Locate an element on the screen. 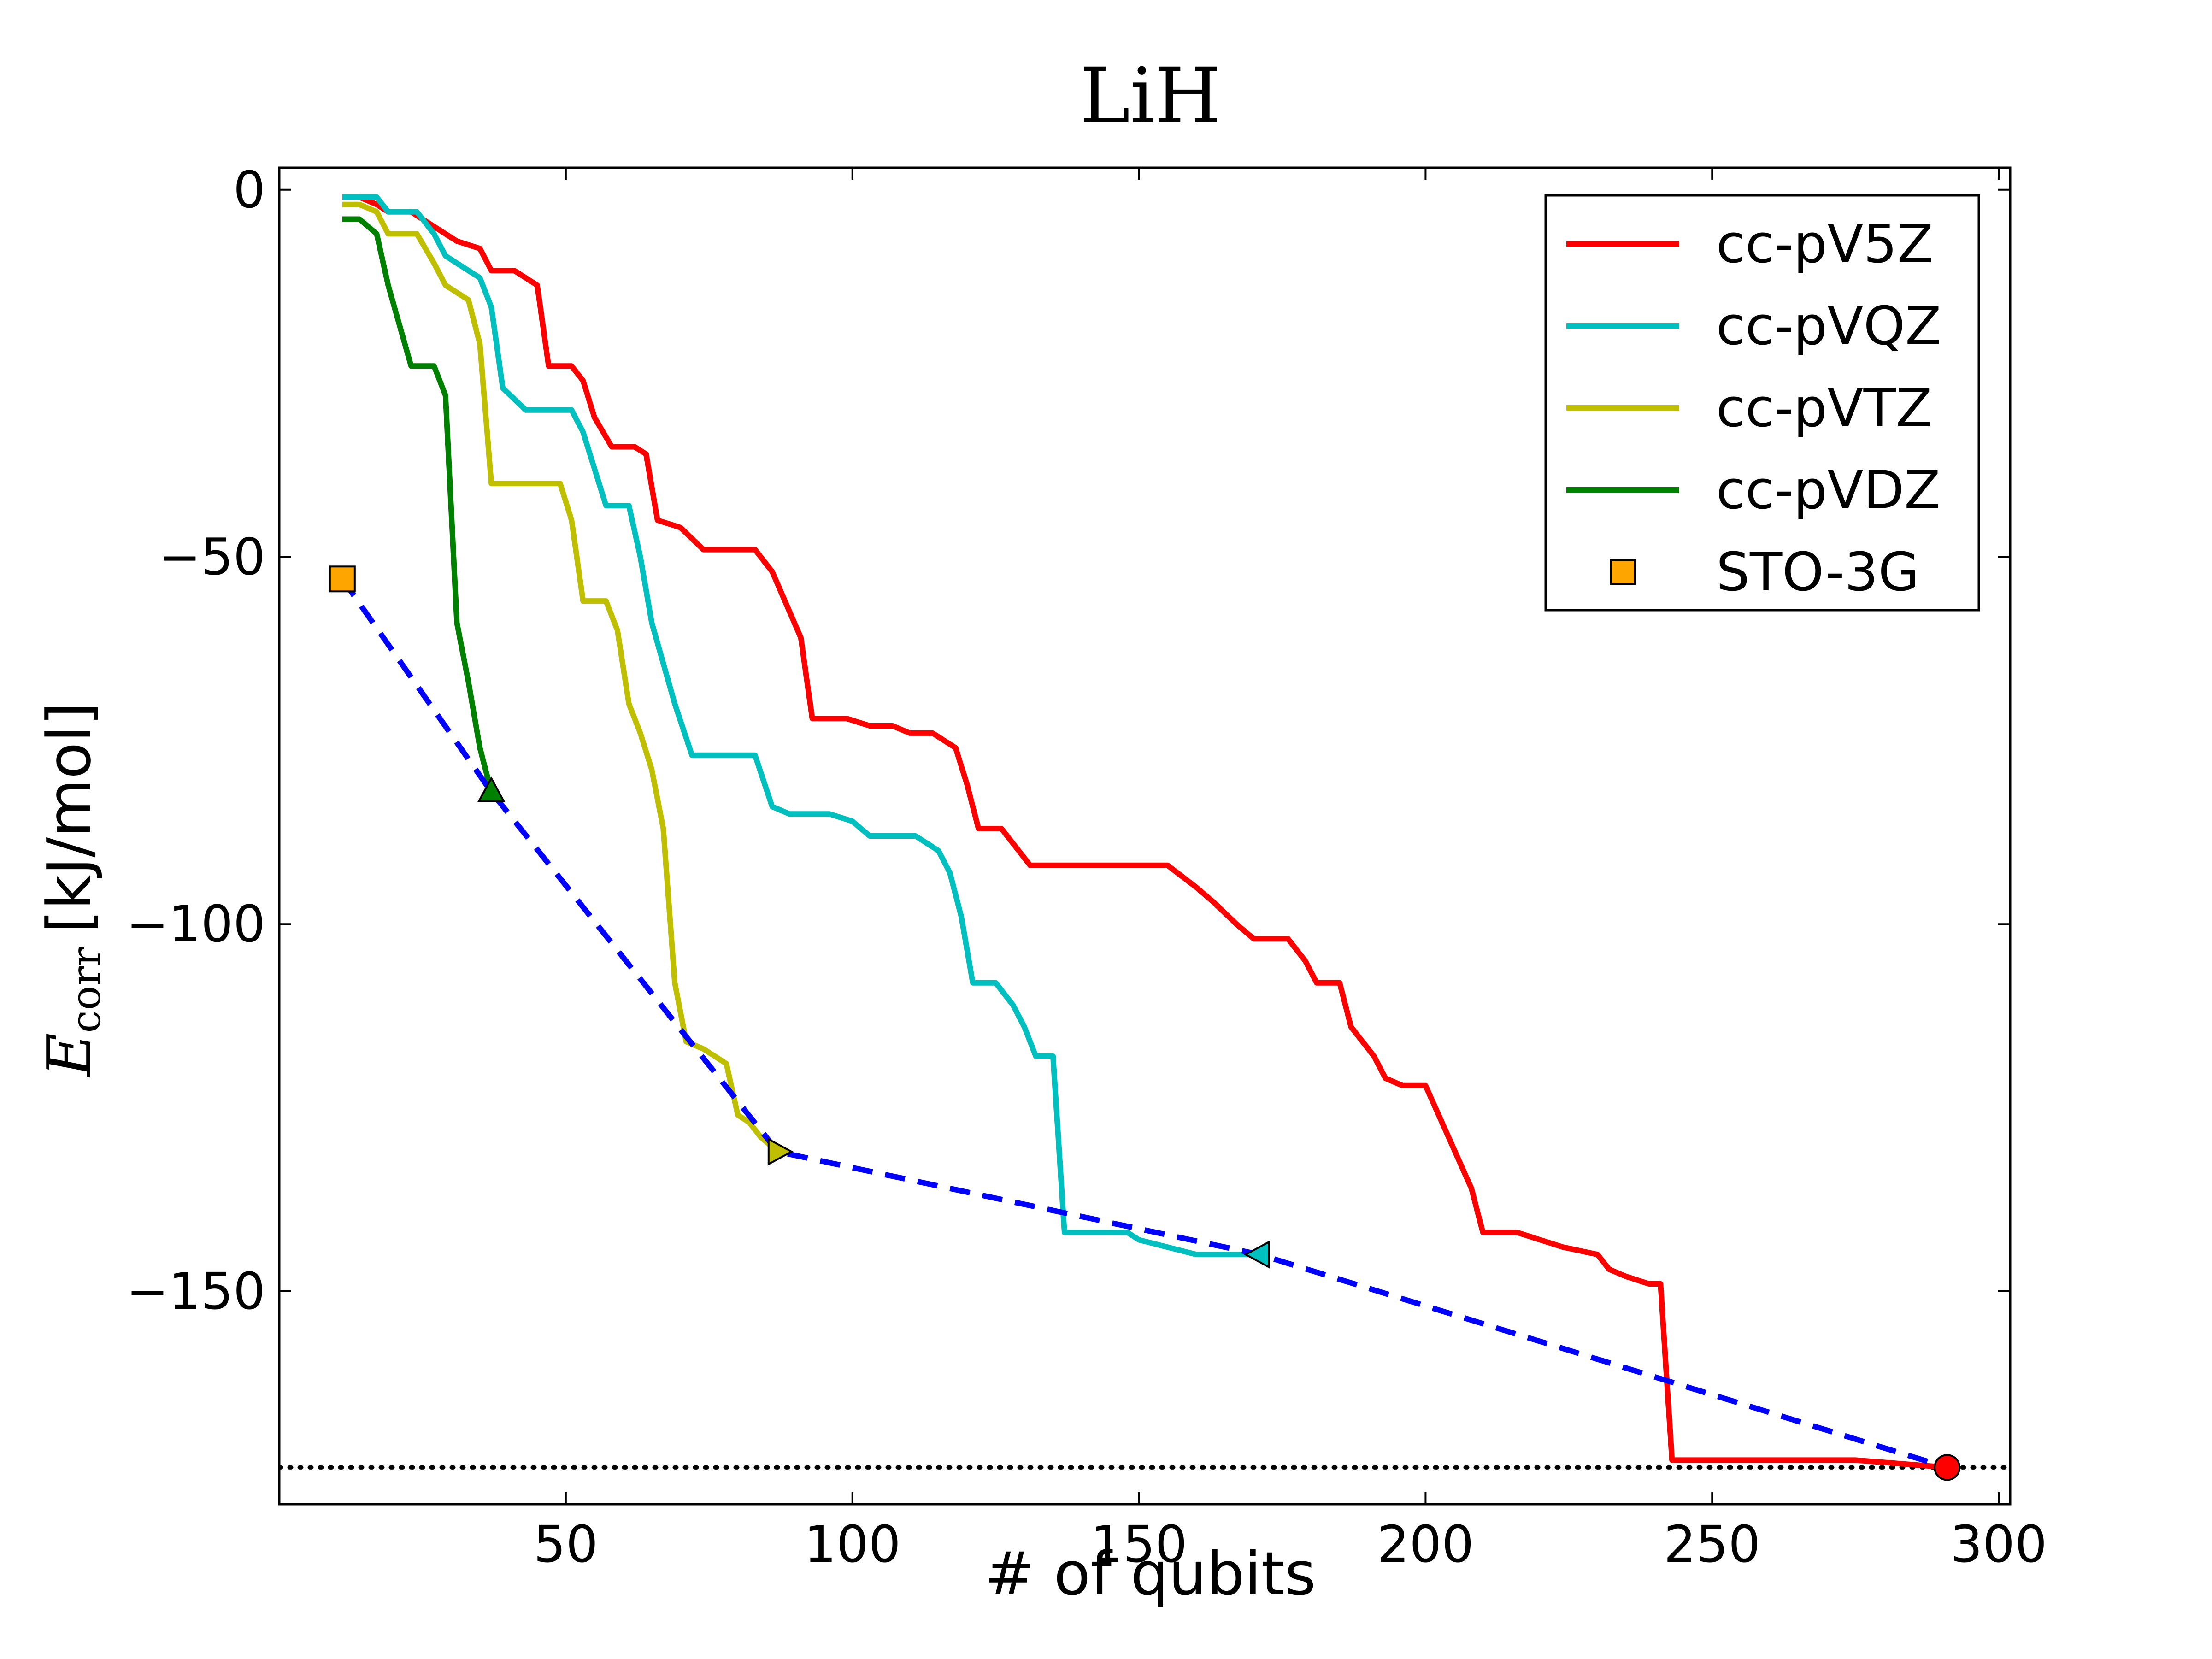  y-axis-label-symbol: E is located at coordinates (69, 1055).